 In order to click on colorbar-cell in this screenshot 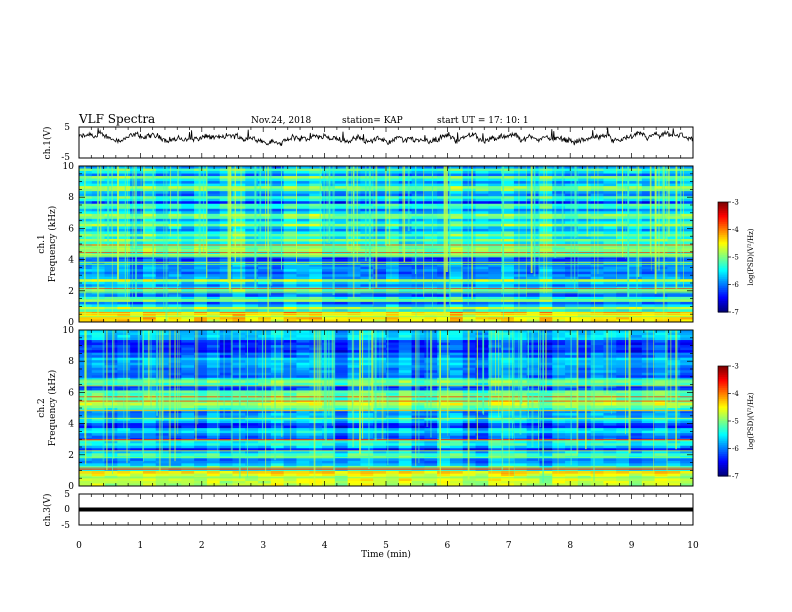, I will do `click(723, 265)`.